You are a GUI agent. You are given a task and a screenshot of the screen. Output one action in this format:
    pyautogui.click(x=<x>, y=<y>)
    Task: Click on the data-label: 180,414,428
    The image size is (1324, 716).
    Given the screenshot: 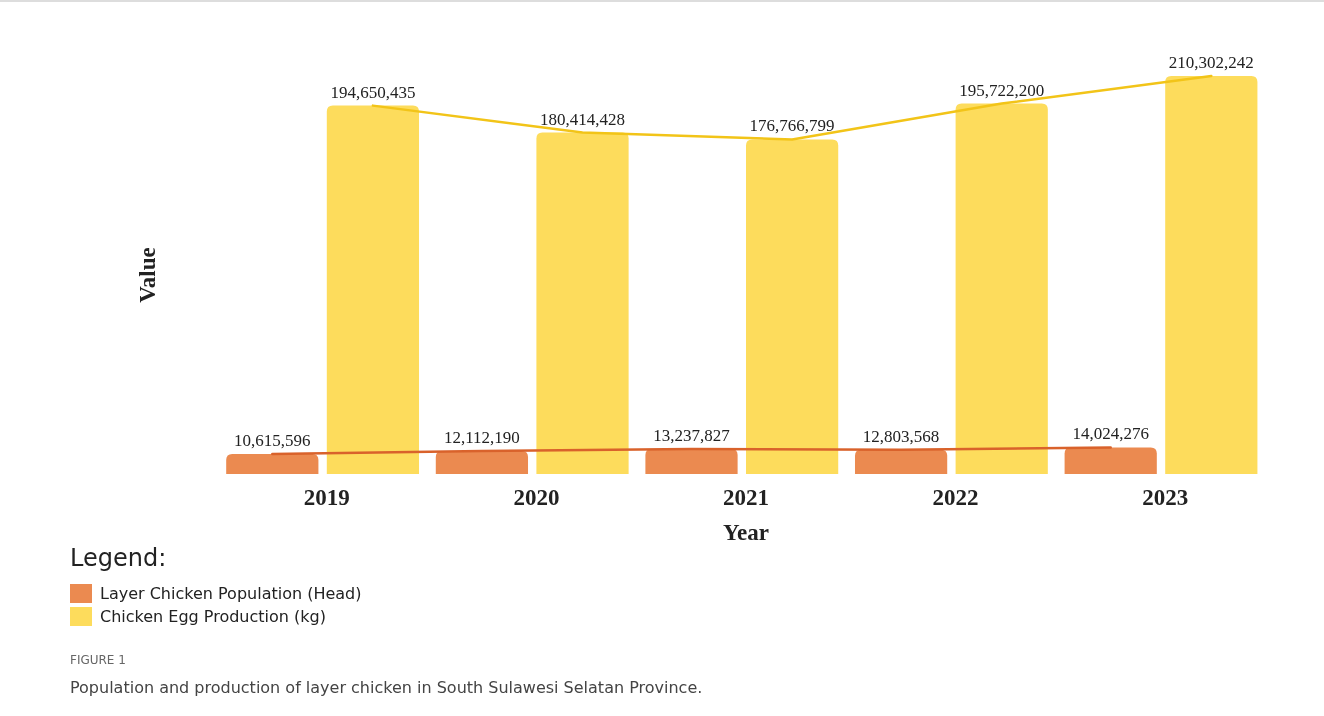 What is the action you would take?
    pyautogui.click(x=583, y=119)
    